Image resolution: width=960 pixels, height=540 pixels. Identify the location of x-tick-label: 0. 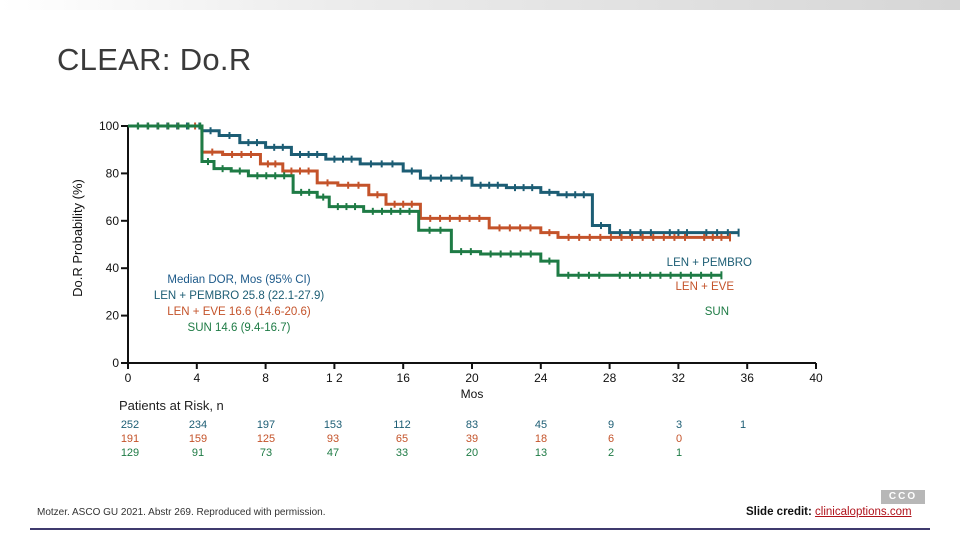
(128, 378).